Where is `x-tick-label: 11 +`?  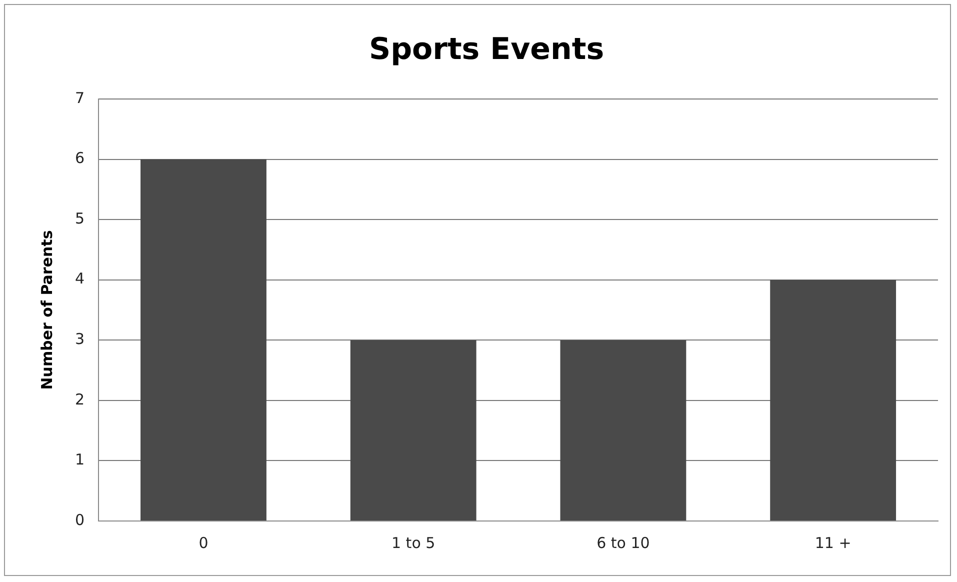
x-tick-label: 11 + is located at coordinates (833, 543).